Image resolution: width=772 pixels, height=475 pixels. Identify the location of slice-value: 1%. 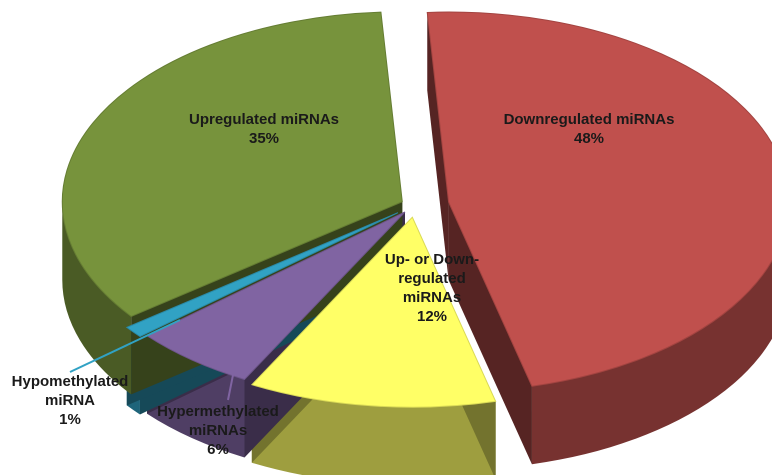
(70, 419).